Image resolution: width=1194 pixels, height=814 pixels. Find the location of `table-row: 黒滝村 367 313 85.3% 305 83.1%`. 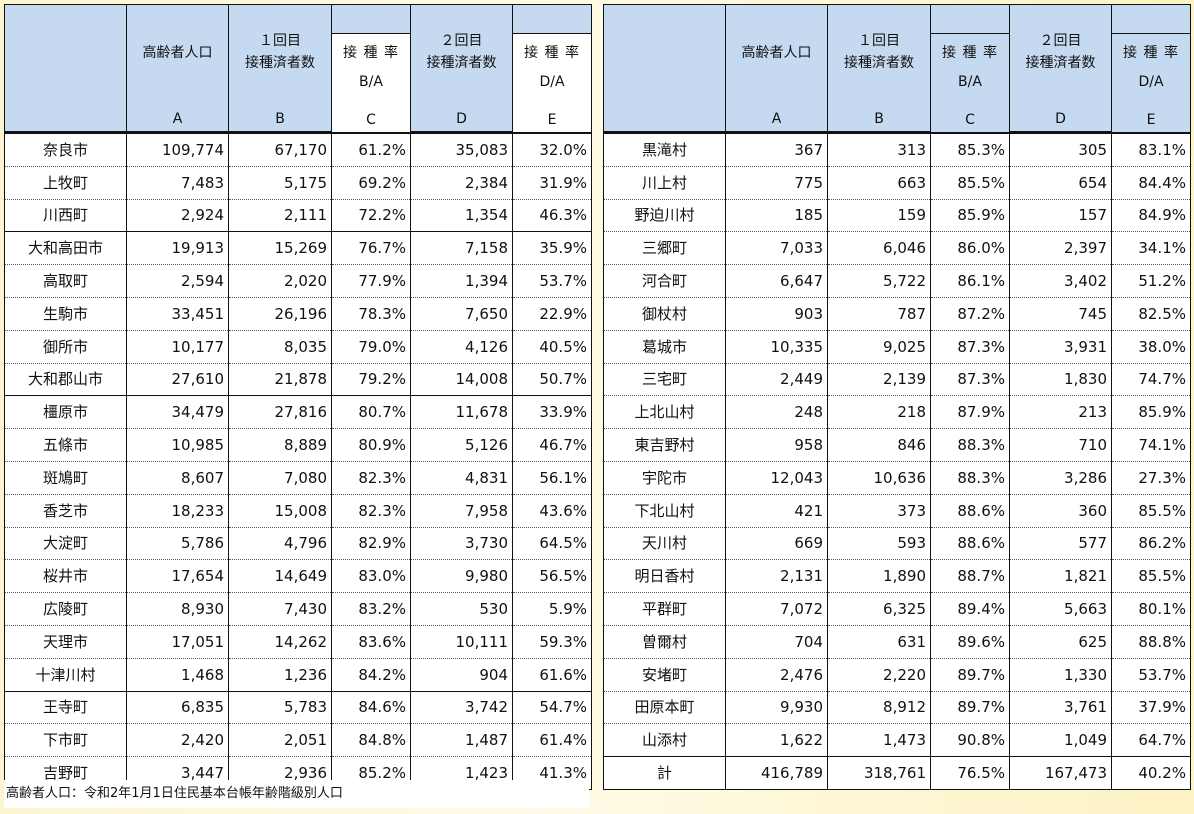

table-row: 黒滝村 367 313 85.3% 305 83.1% is located at coordinates (897, 149).